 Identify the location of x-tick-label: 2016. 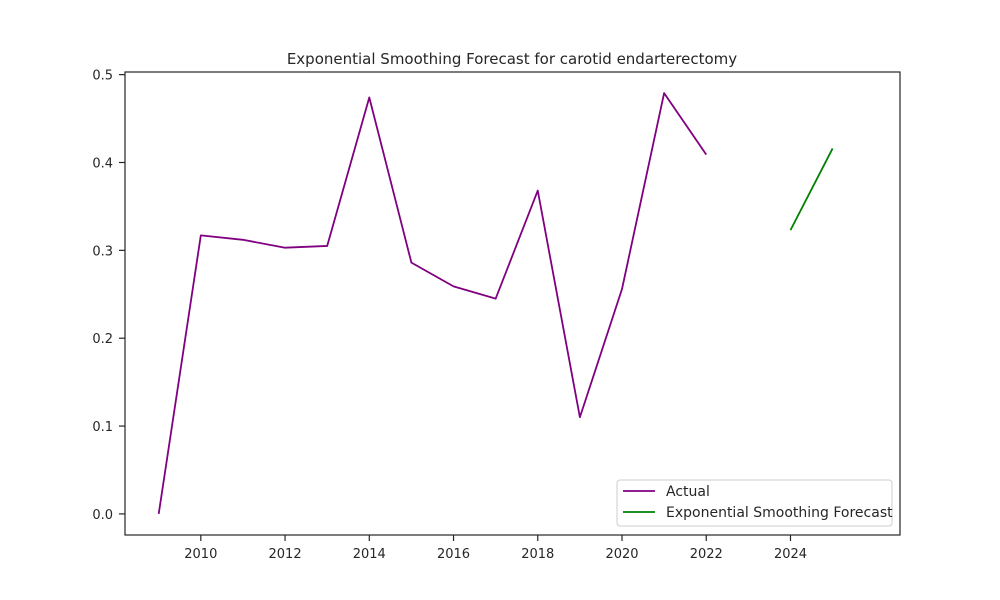
(453, 554).